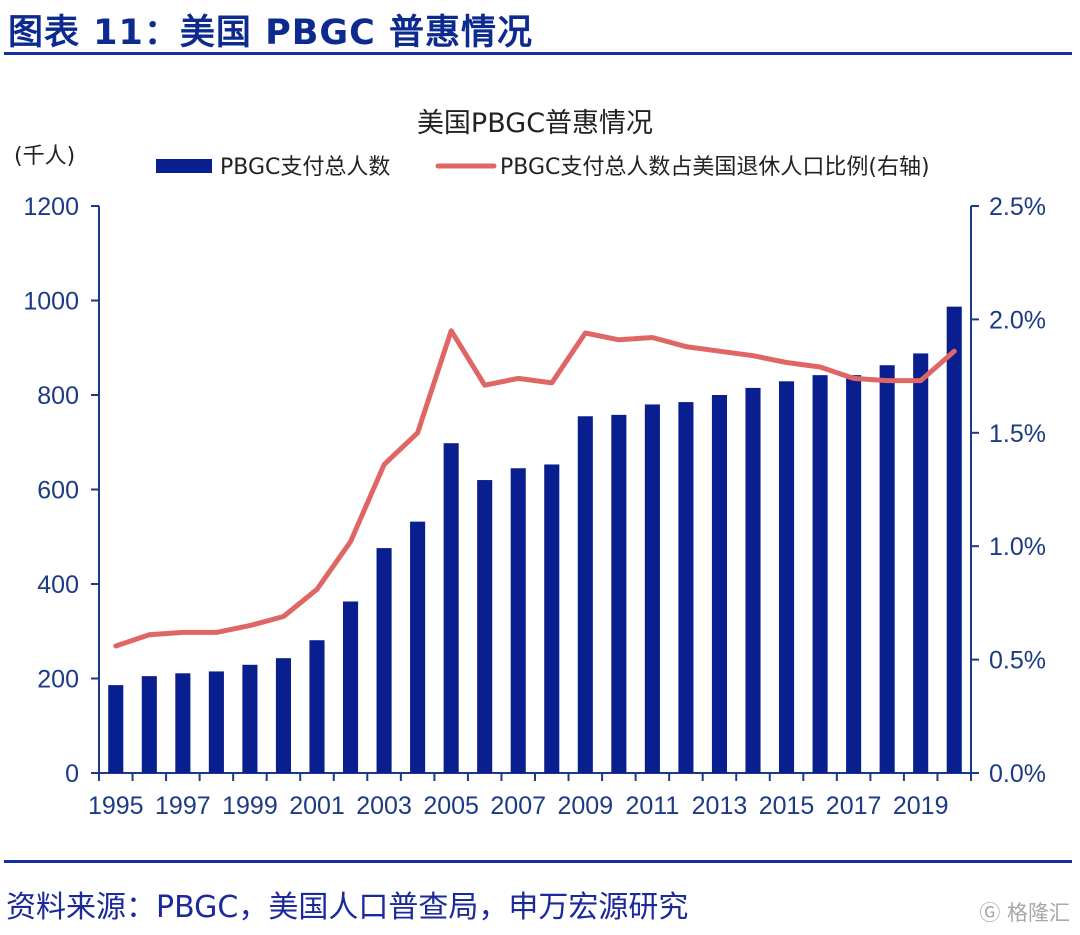  I want to click on bar-2004, so click(418, 647).